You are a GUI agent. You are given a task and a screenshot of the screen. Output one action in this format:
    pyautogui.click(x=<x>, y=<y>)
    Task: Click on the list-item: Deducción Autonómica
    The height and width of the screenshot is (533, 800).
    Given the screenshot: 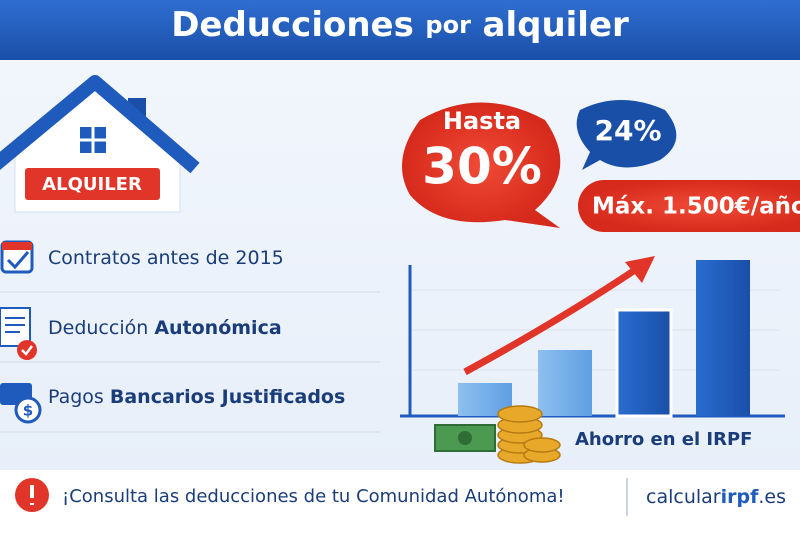 What is the action you would take?
    pyautogui.click(x=165, y=328)
    